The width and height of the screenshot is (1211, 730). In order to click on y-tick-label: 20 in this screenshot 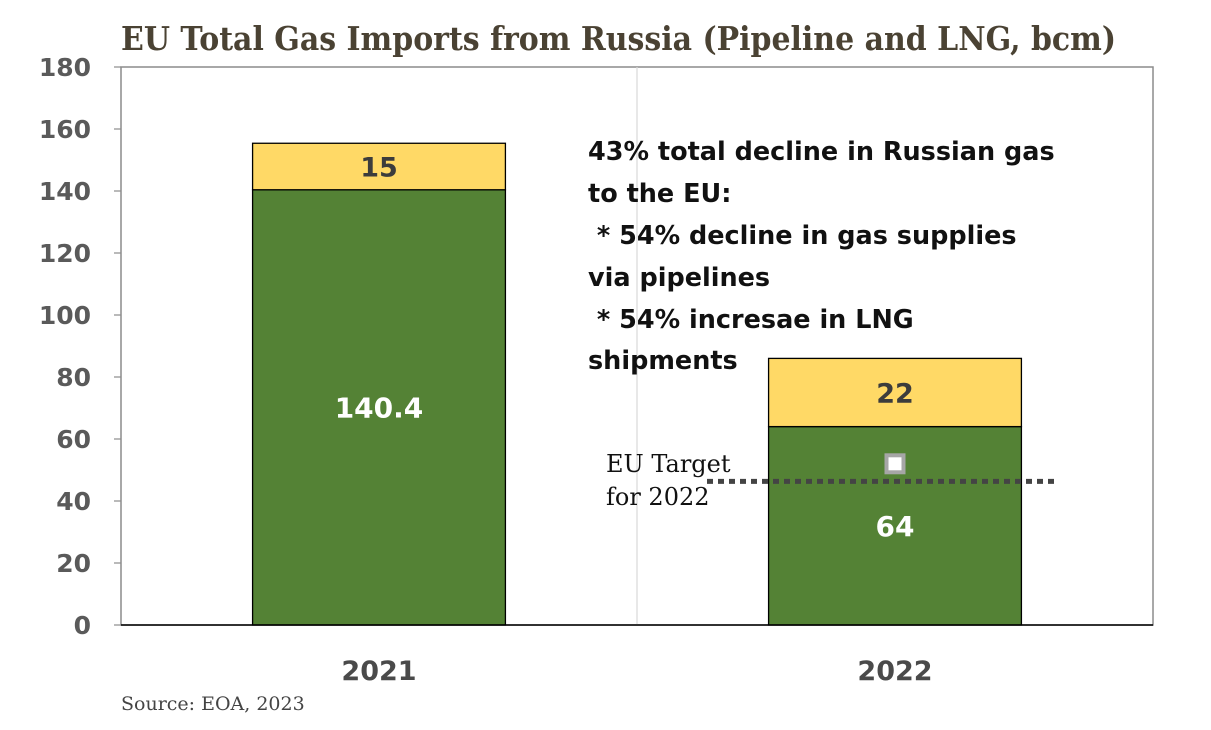, I will do `click(73, 563)`.